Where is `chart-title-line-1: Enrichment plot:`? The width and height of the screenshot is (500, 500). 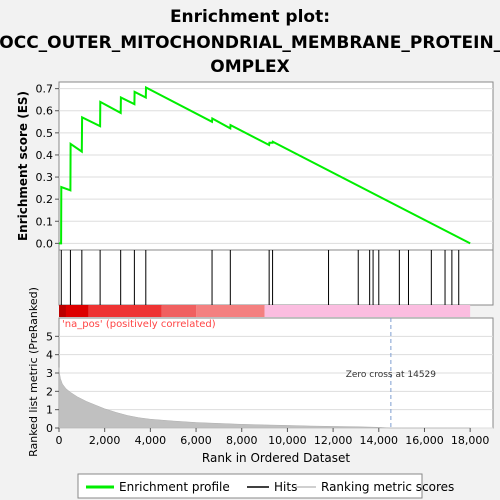 chart-title-line-1: Enrichment plot: is located at coordinates (250, 17).